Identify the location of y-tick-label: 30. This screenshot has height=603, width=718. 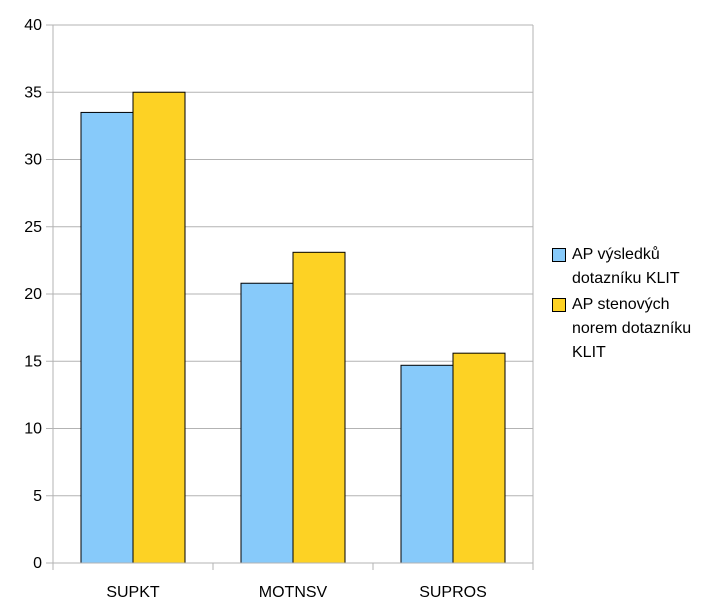
(33, 160).